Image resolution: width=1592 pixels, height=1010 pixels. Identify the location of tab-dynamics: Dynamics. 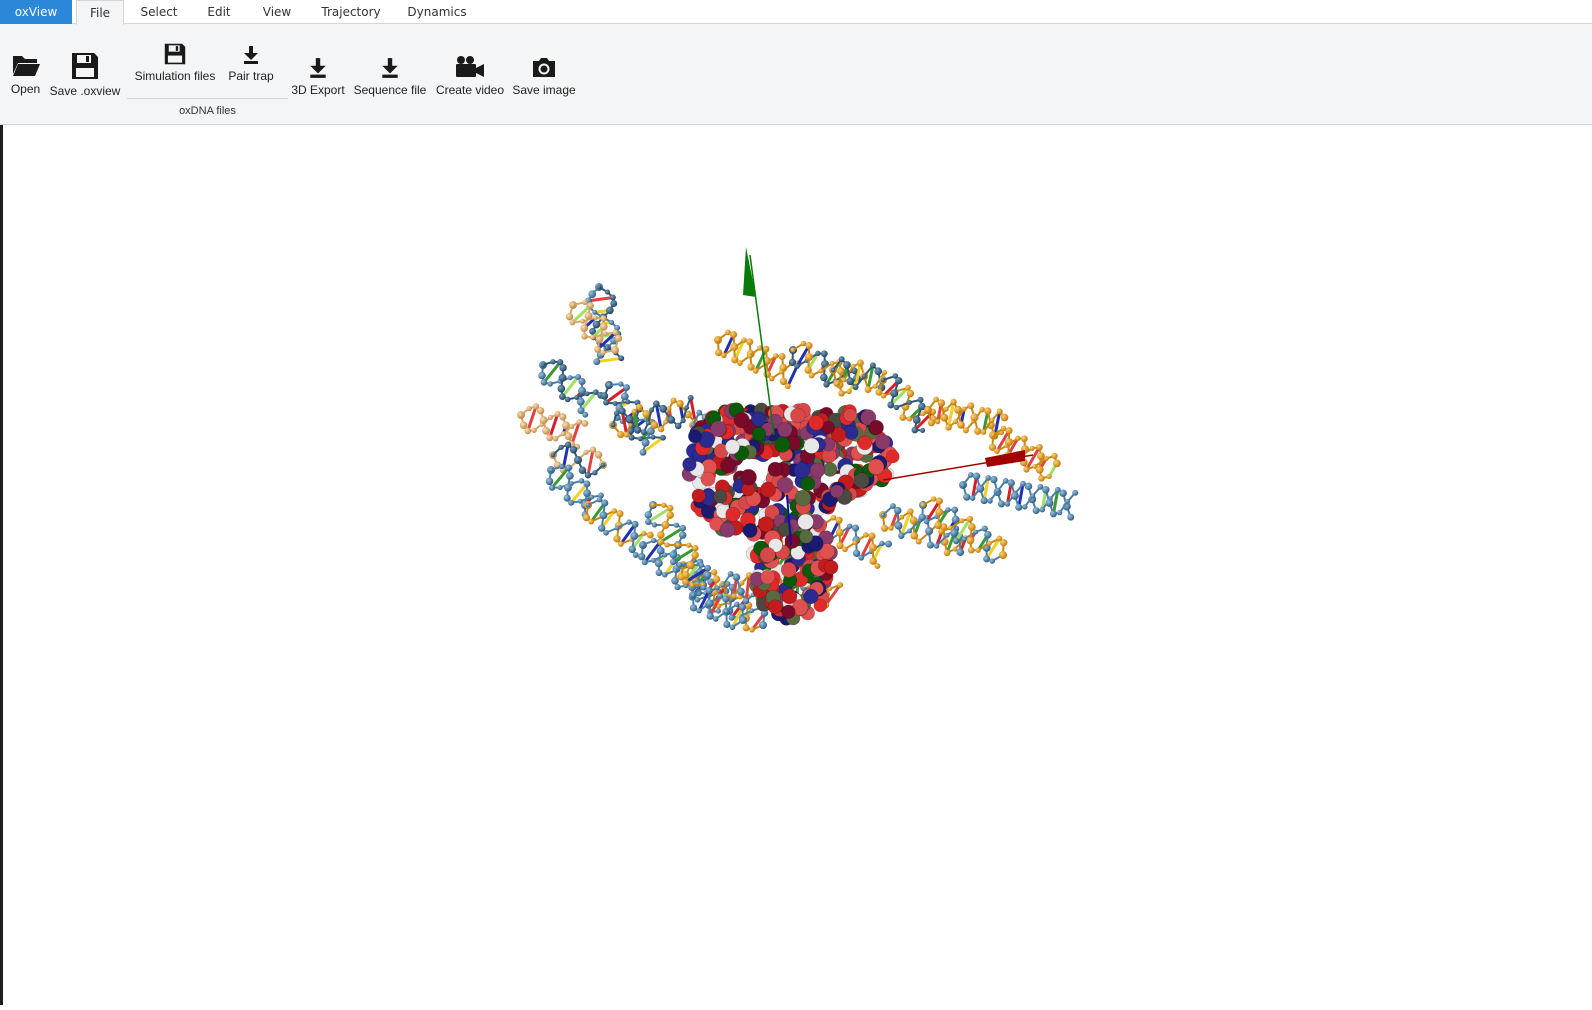
(437, 12).